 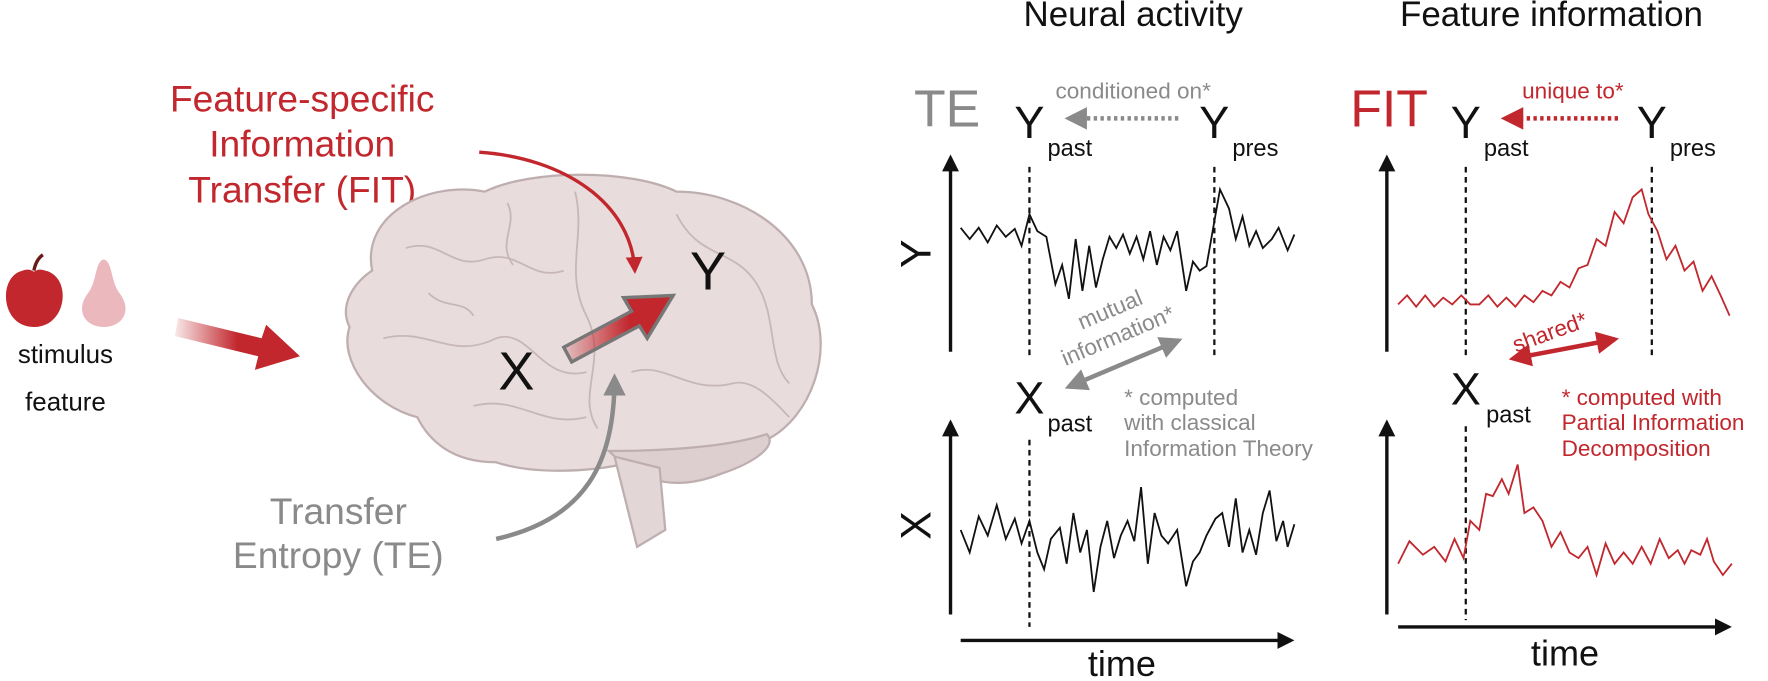 I want to click on note: * computed, so click(x=1181, y=397).